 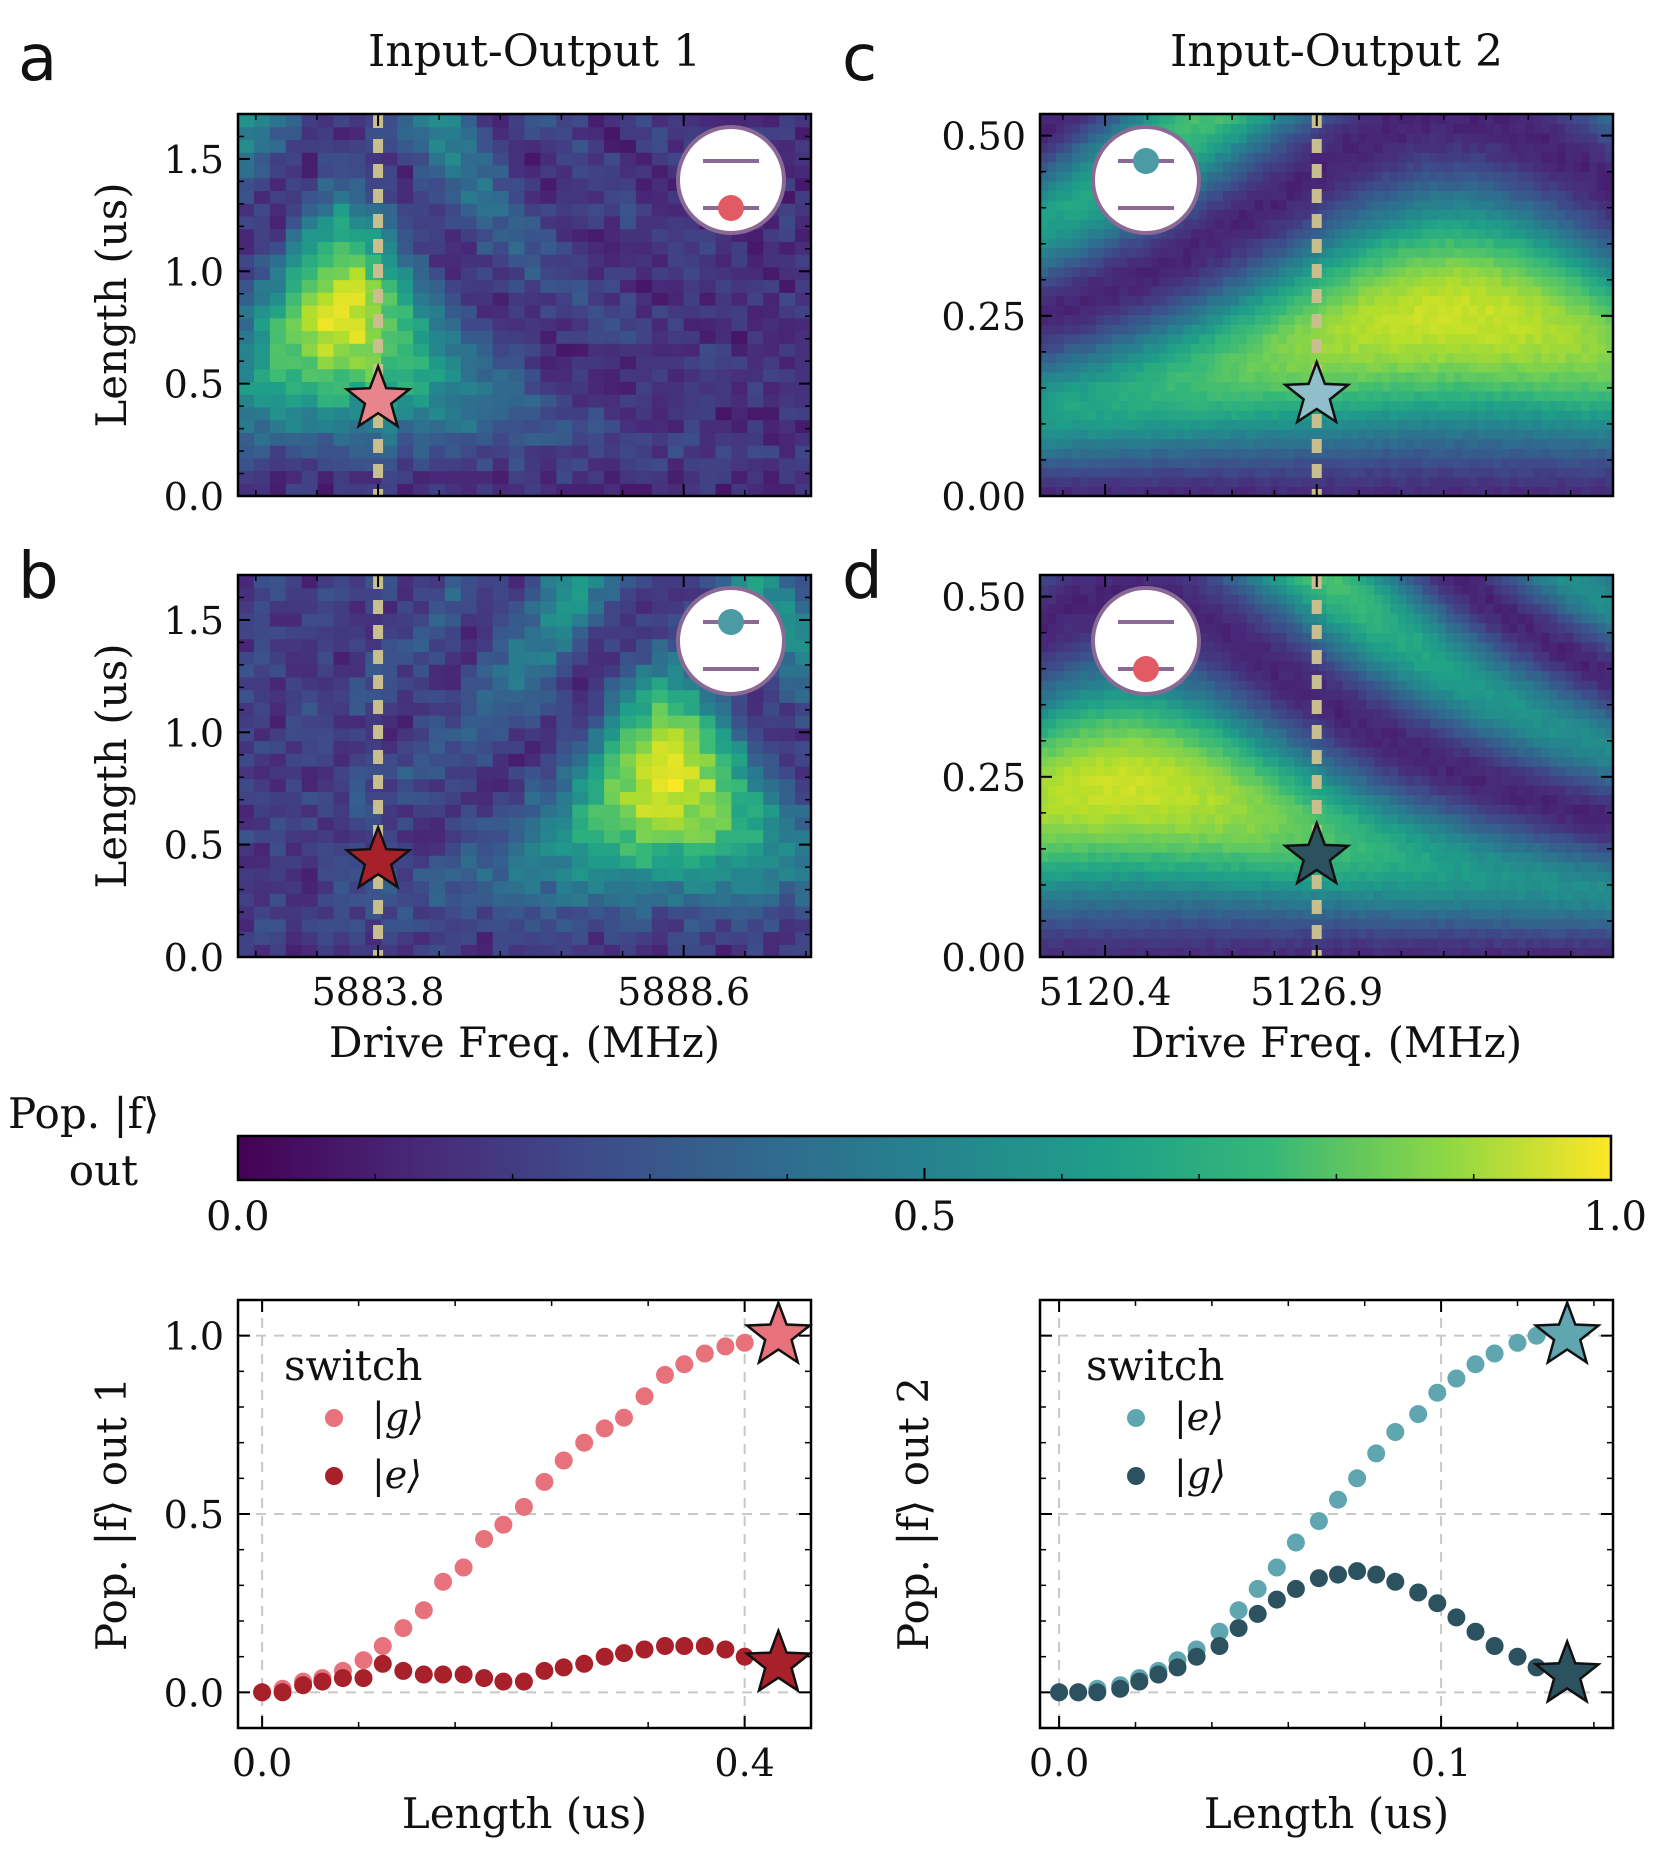 I want to click on y-tick-label: 1.0, so click(x=194, y=272).